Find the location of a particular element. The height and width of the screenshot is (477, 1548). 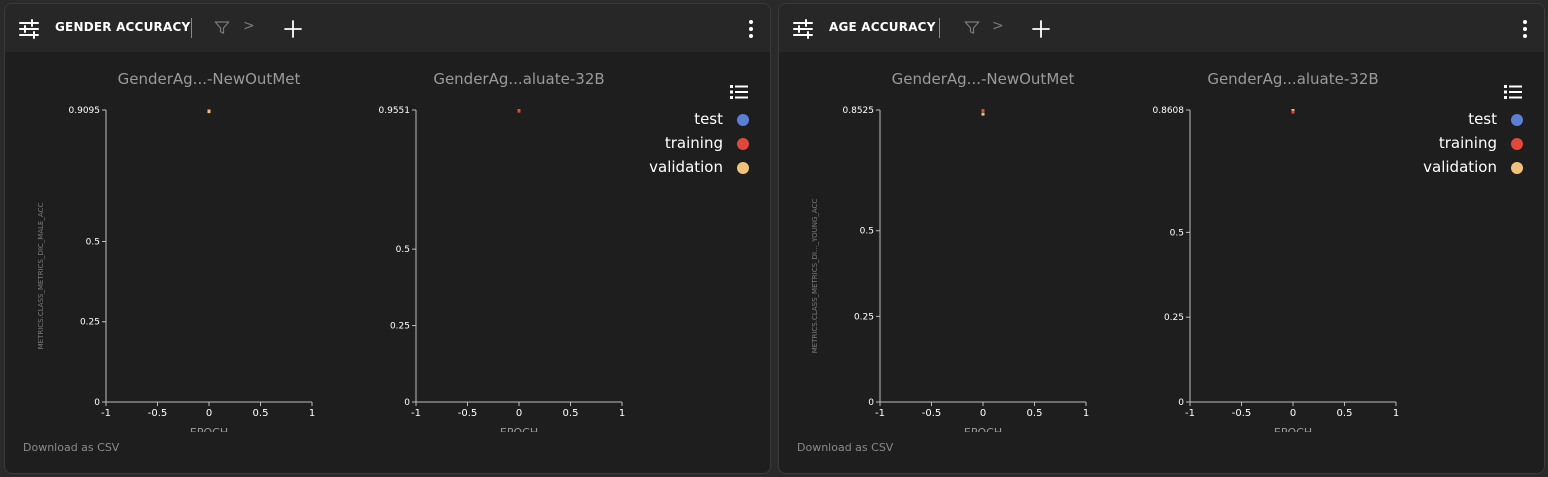

panel-title: AGE ACCURACY is located at coordinates (882, 27).